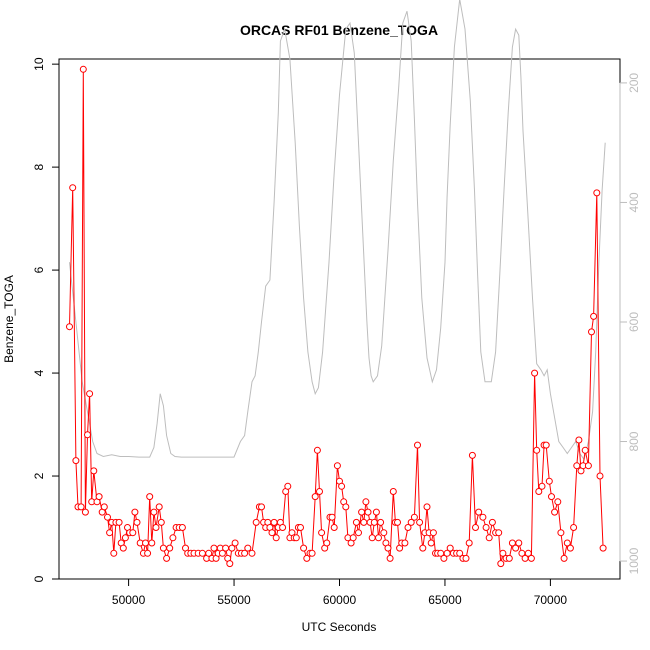 The image size is (650, 650). What do you see at coordinates (630, 323) in the screenshot?
I see `secondary-y-axis: 200 400 600 800 1000` at bounding box center [630, 323].